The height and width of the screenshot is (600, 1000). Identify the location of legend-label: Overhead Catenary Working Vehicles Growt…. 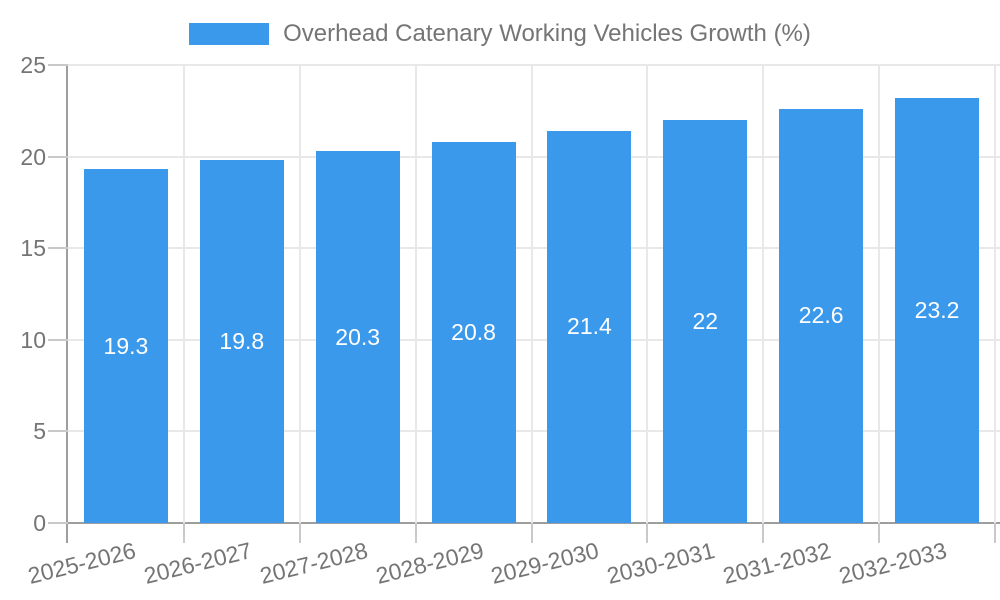
(547, 33).